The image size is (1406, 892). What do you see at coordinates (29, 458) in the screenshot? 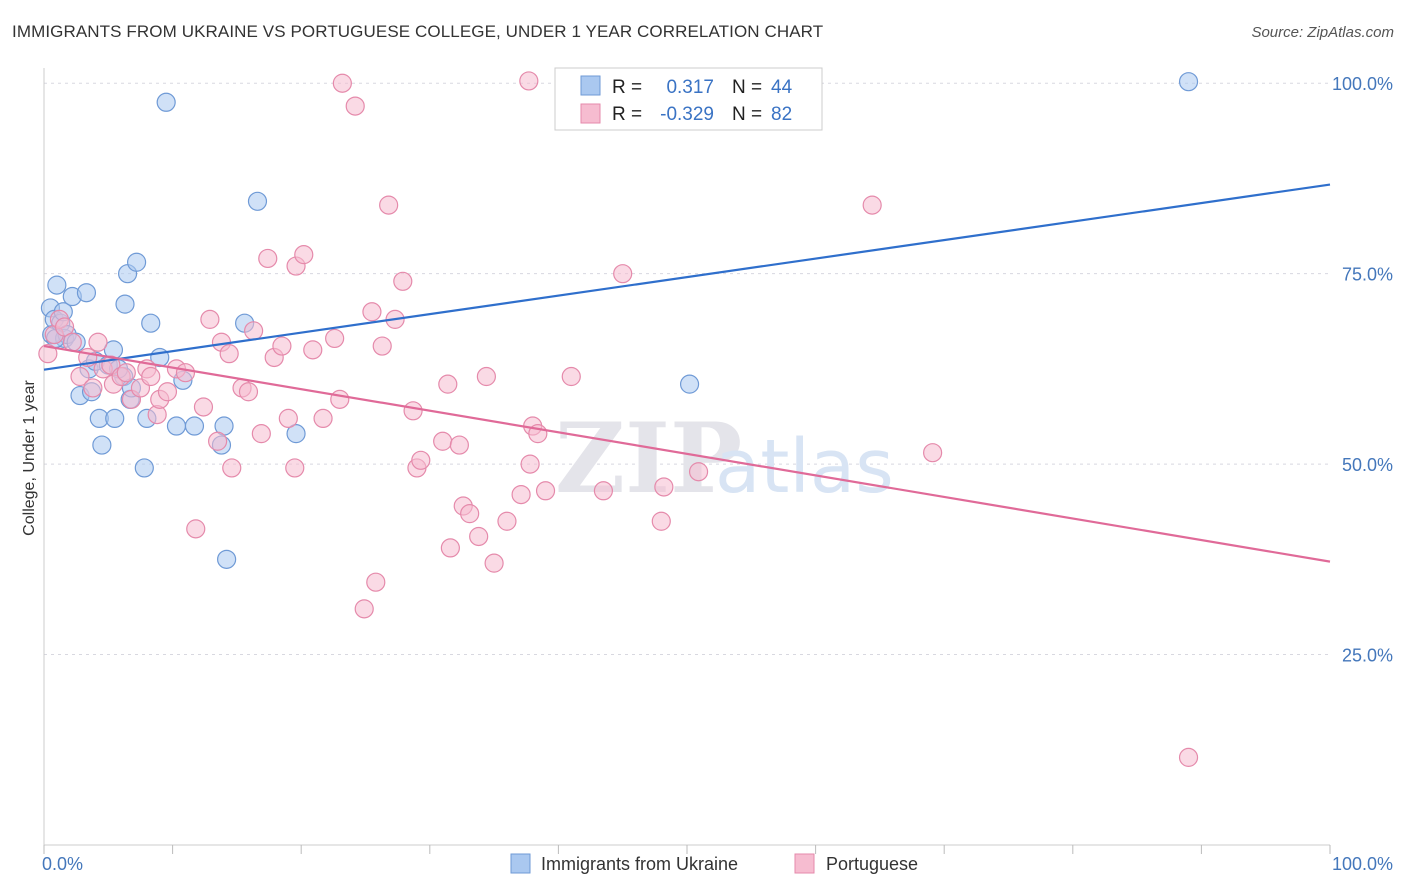
I see `y-axis-label: College, Under 1 year` at bounding box center [29, 458].